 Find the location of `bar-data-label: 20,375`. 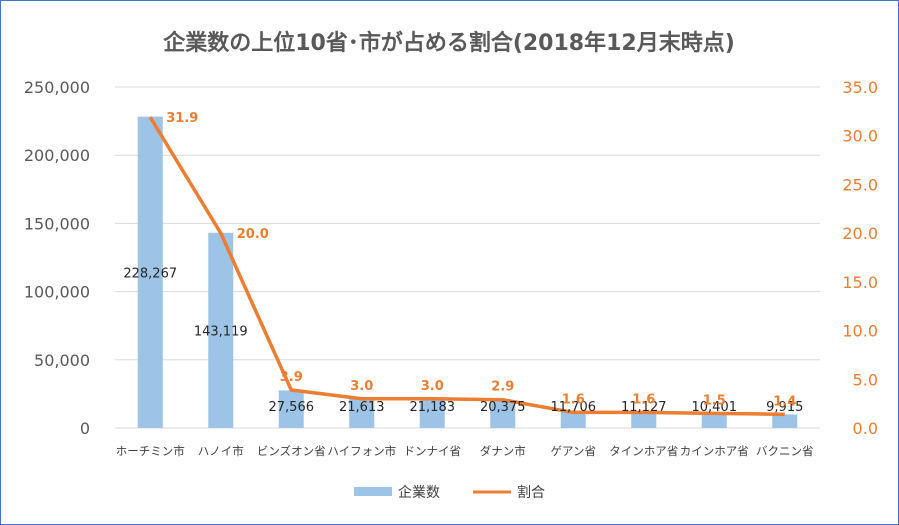

bar-data-label: 20,375 is located at coordinates (503, 407).